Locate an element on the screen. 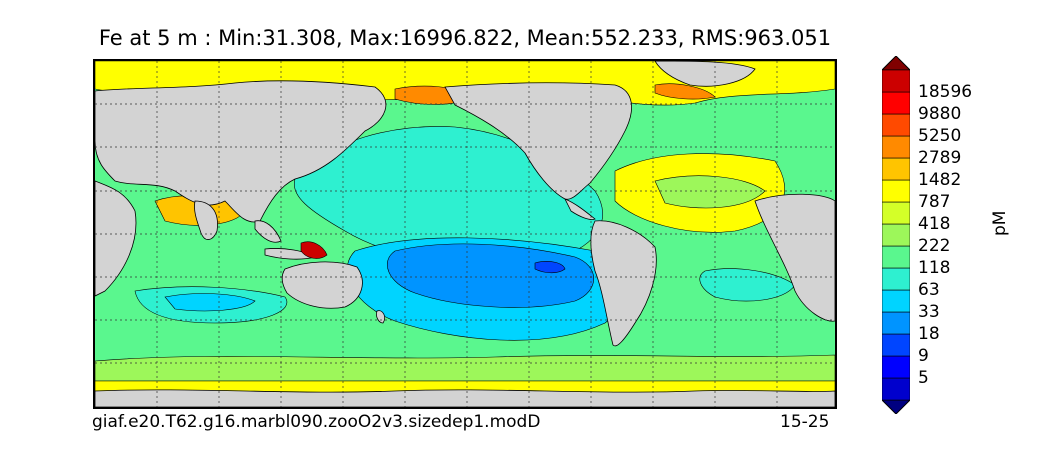  colorbar-tick-label: 33 is located at coordinates (929, 312).